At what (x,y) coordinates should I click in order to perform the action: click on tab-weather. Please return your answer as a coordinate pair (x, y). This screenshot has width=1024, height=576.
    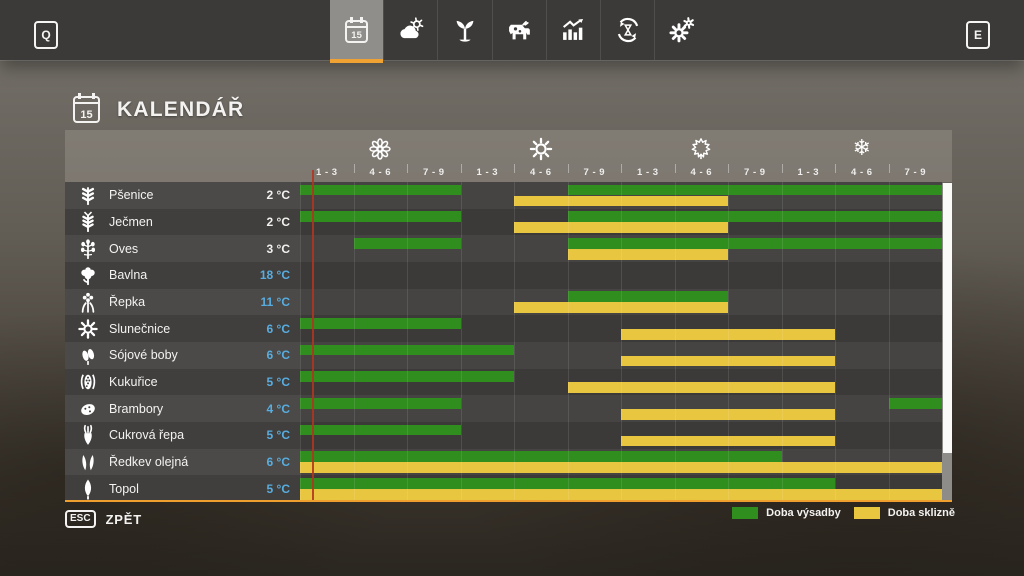
    Looking at the image, I should click on (410, 30).